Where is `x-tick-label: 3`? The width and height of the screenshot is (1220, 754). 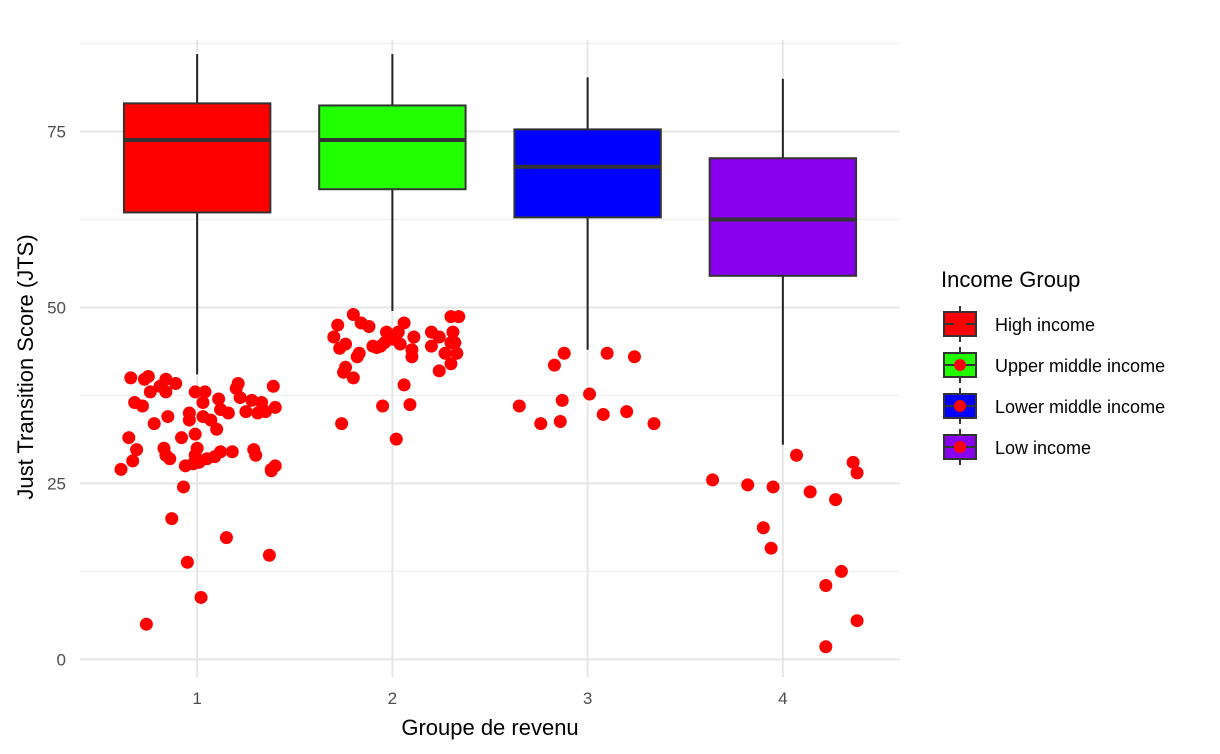
x-tick-label: 3 is located at coordinates (587, 698).